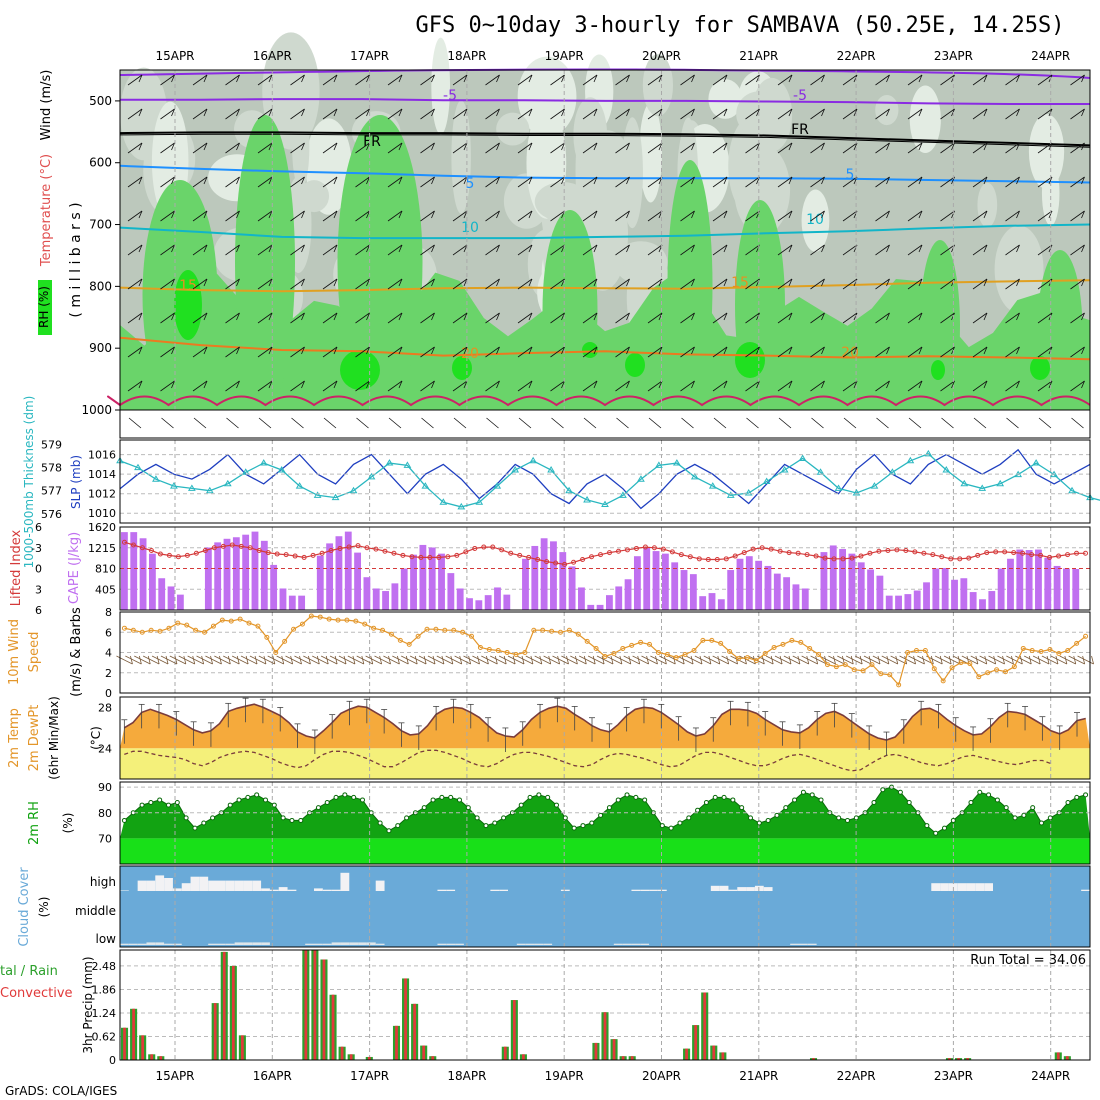 This screenshot has height=1100, width=1100. I want to click on cloud-background, so click(605, 906).